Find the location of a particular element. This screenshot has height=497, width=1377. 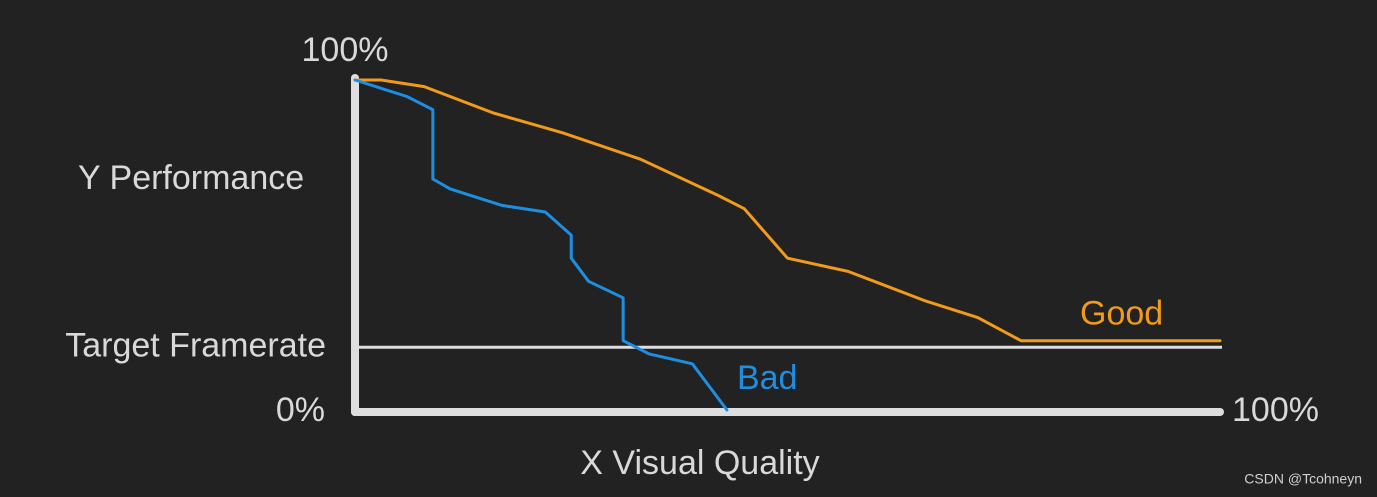

x-tick-label: 100% is located at coordinates (1275, 410).